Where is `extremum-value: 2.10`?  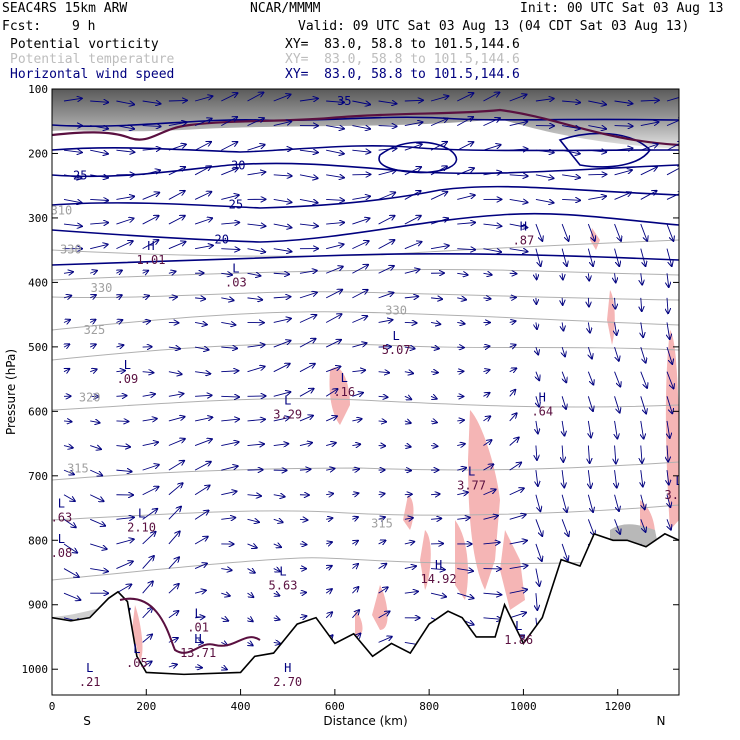 extremum-value: 2.10 is located at coordinates (141, 527).